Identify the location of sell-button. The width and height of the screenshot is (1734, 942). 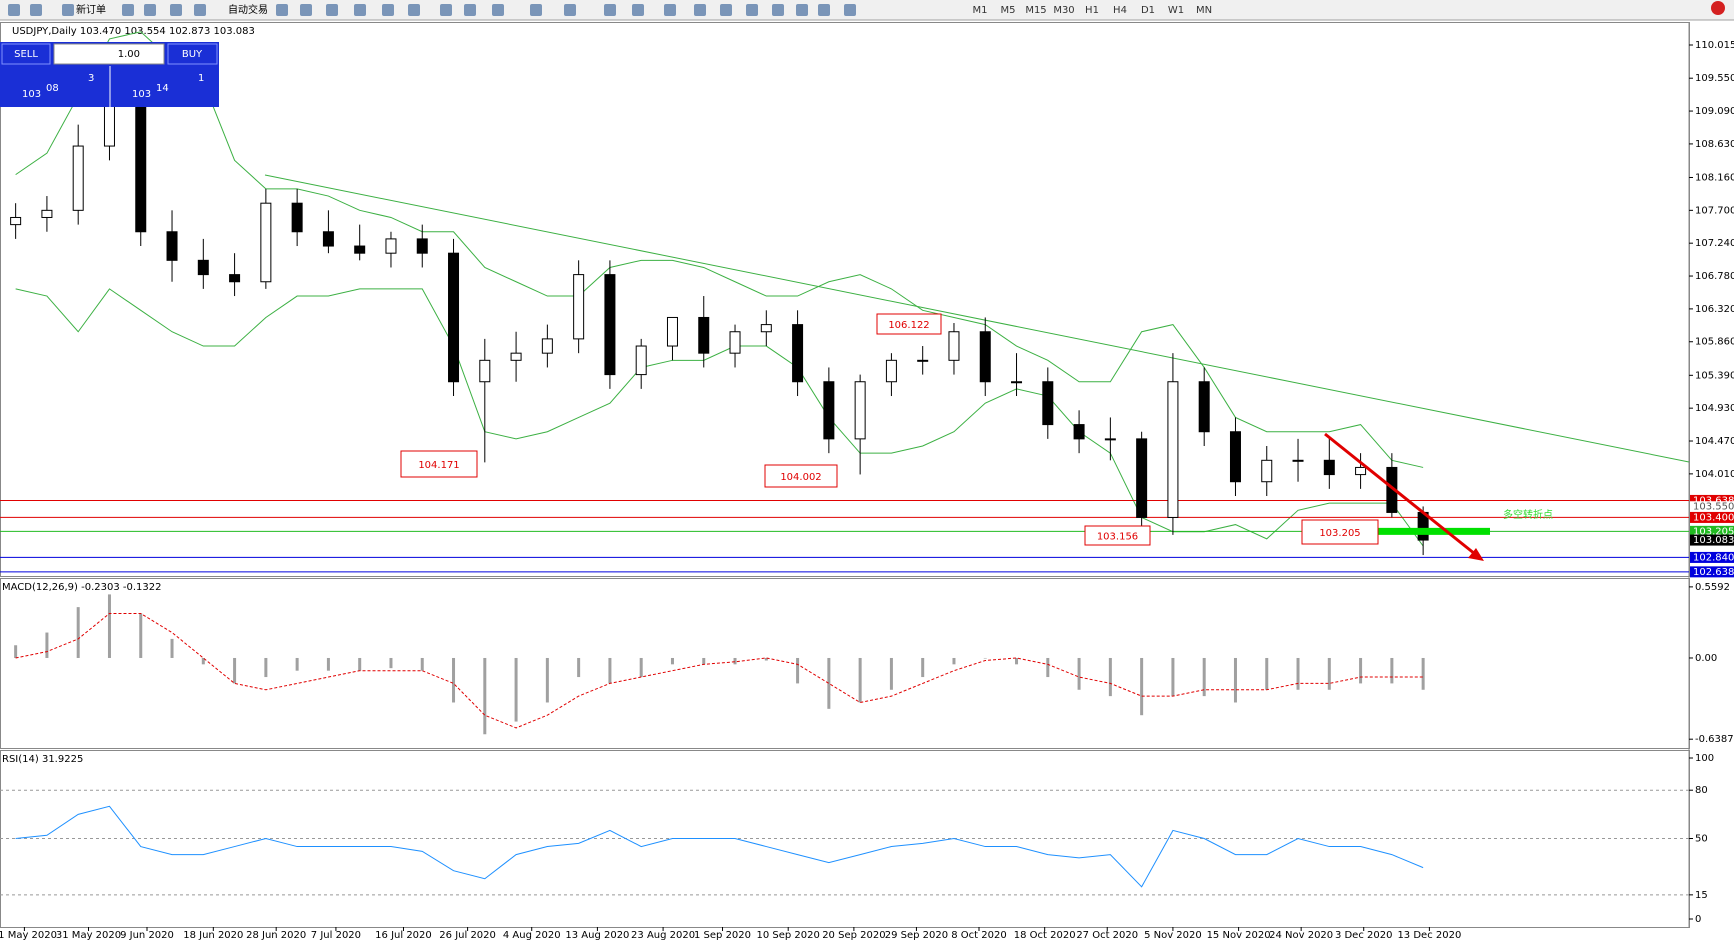
(26, 54).